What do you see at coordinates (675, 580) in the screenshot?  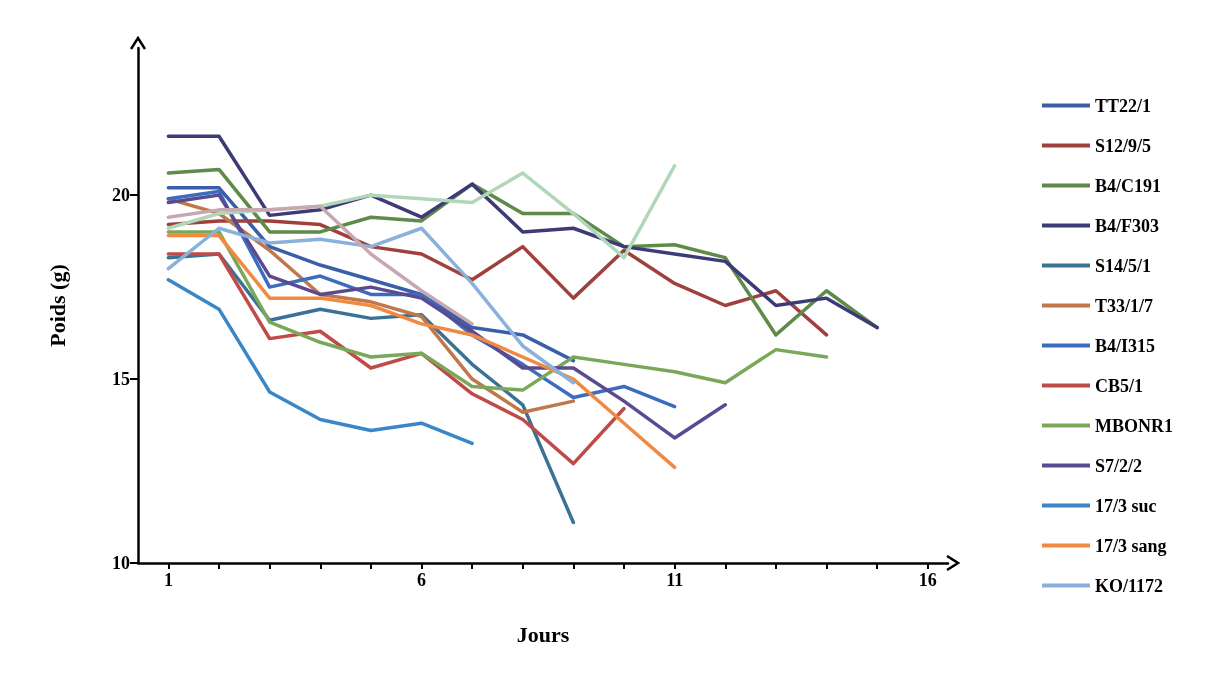 I see `x-tick-label: 11` at bounding box center [675, 580].